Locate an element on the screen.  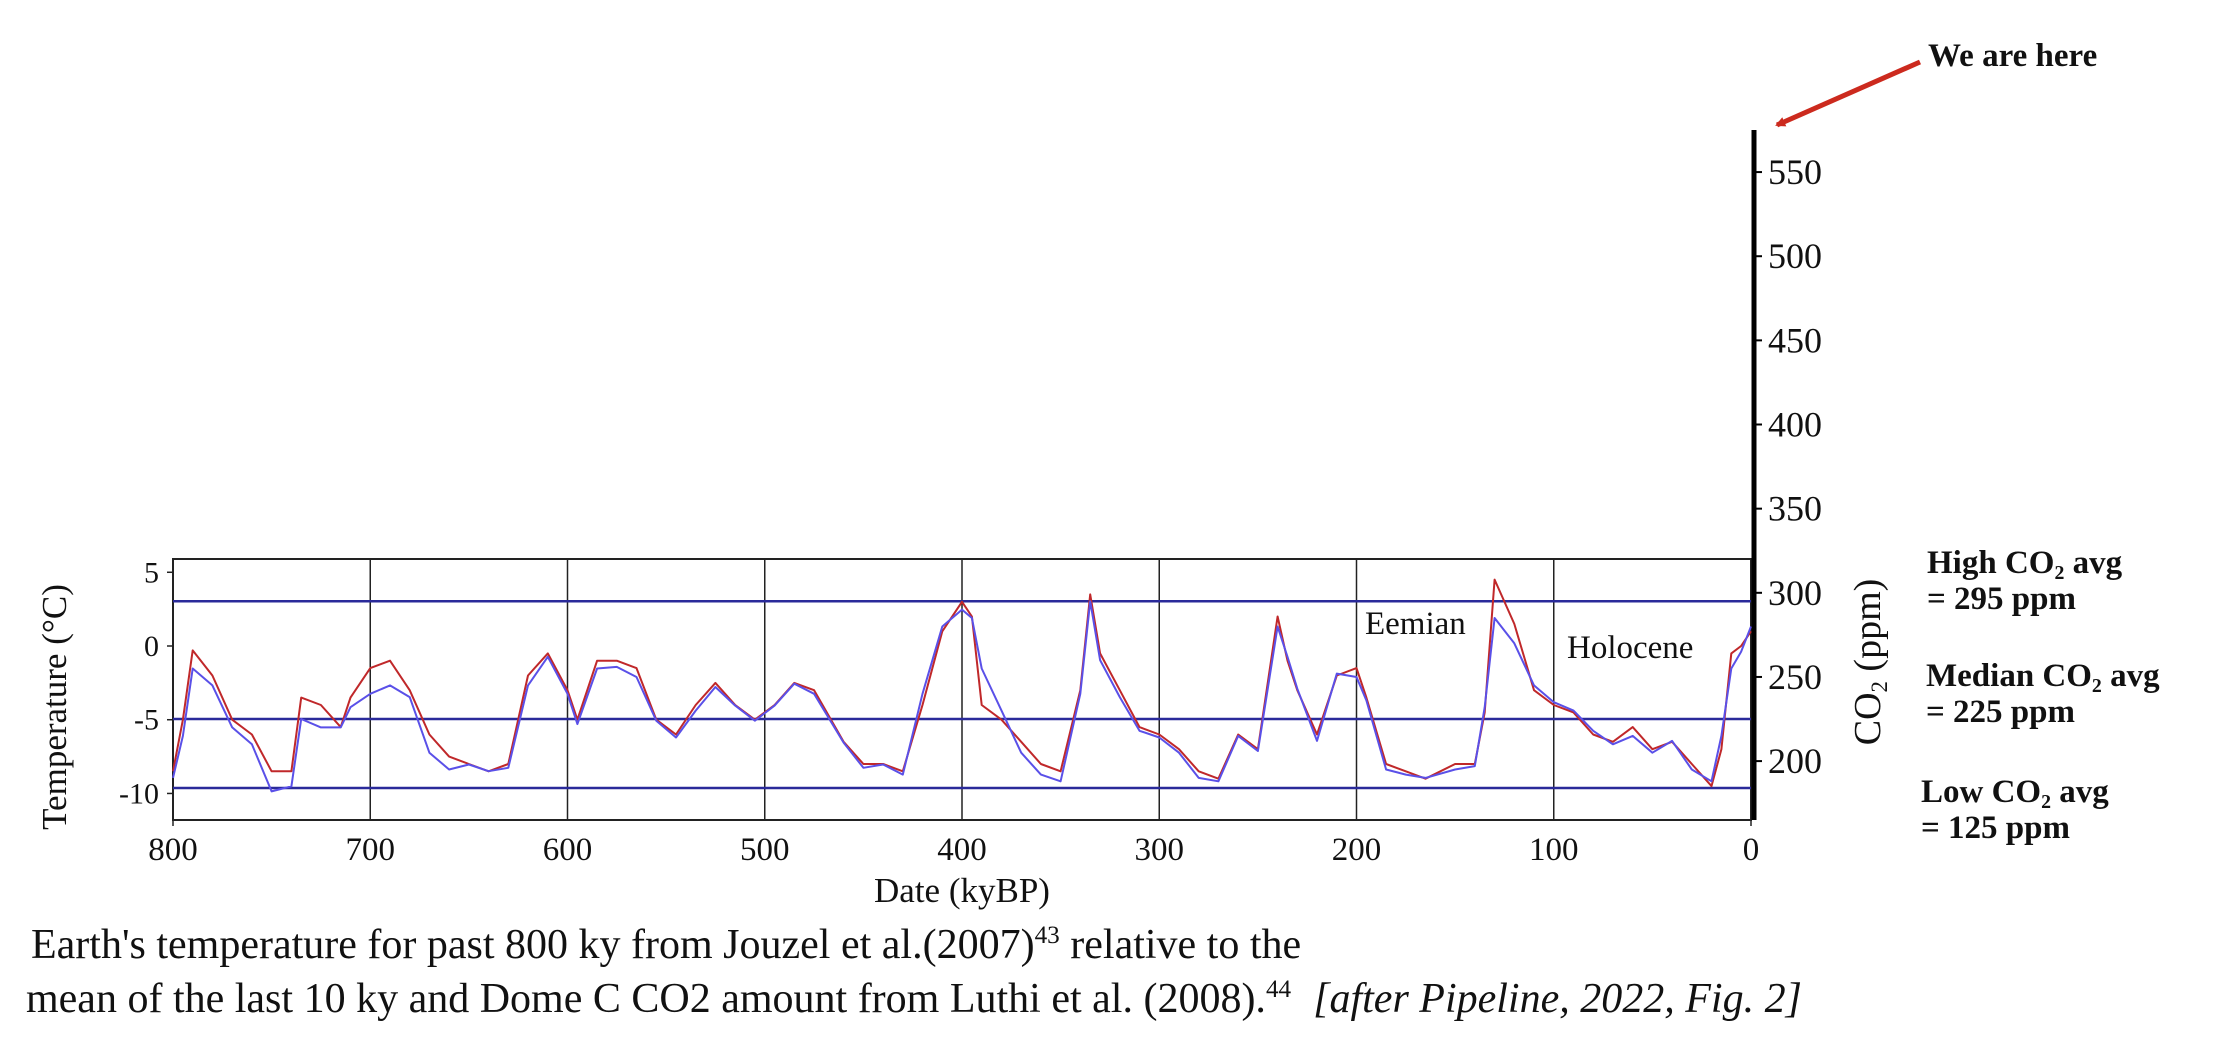
x-tick-label: 200 is located at coordinates (1357, 850).